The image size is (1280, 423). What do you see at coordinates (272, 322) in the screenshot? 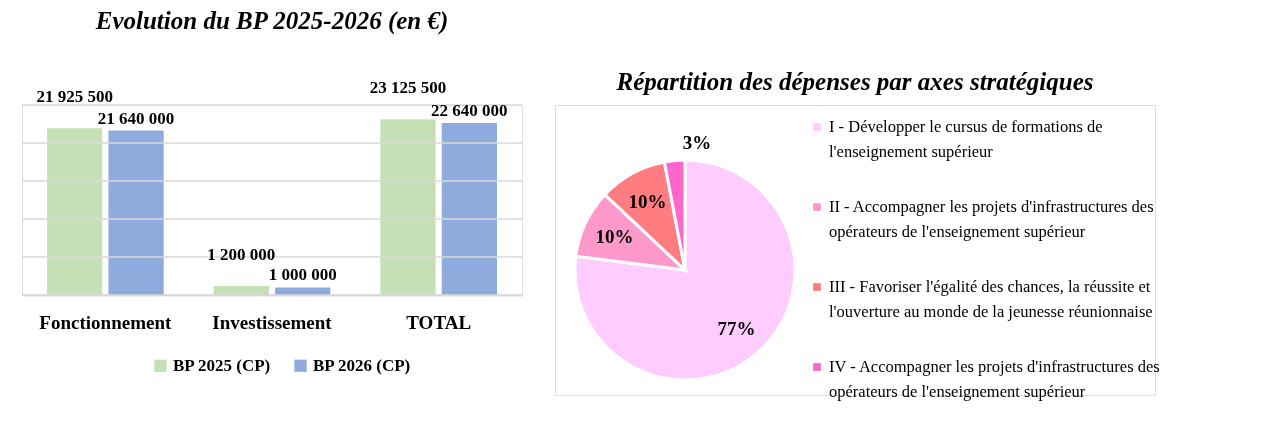
I see `x-tick-label: Investissement` at bounding box center [272, 322].